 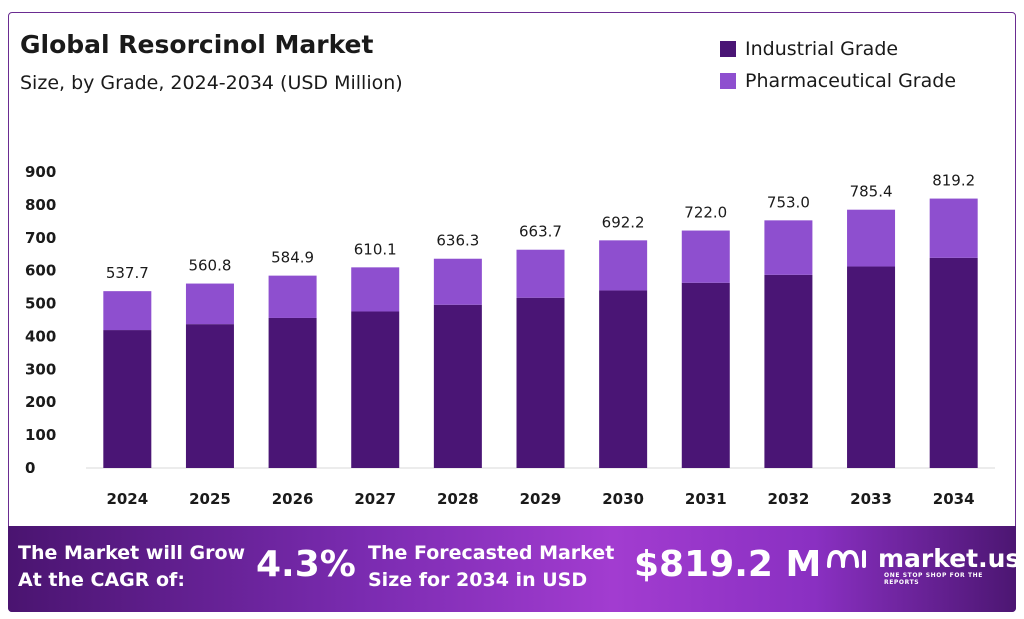 I want to click on data-label-2031: 722.0, so click(x=705, y=213).